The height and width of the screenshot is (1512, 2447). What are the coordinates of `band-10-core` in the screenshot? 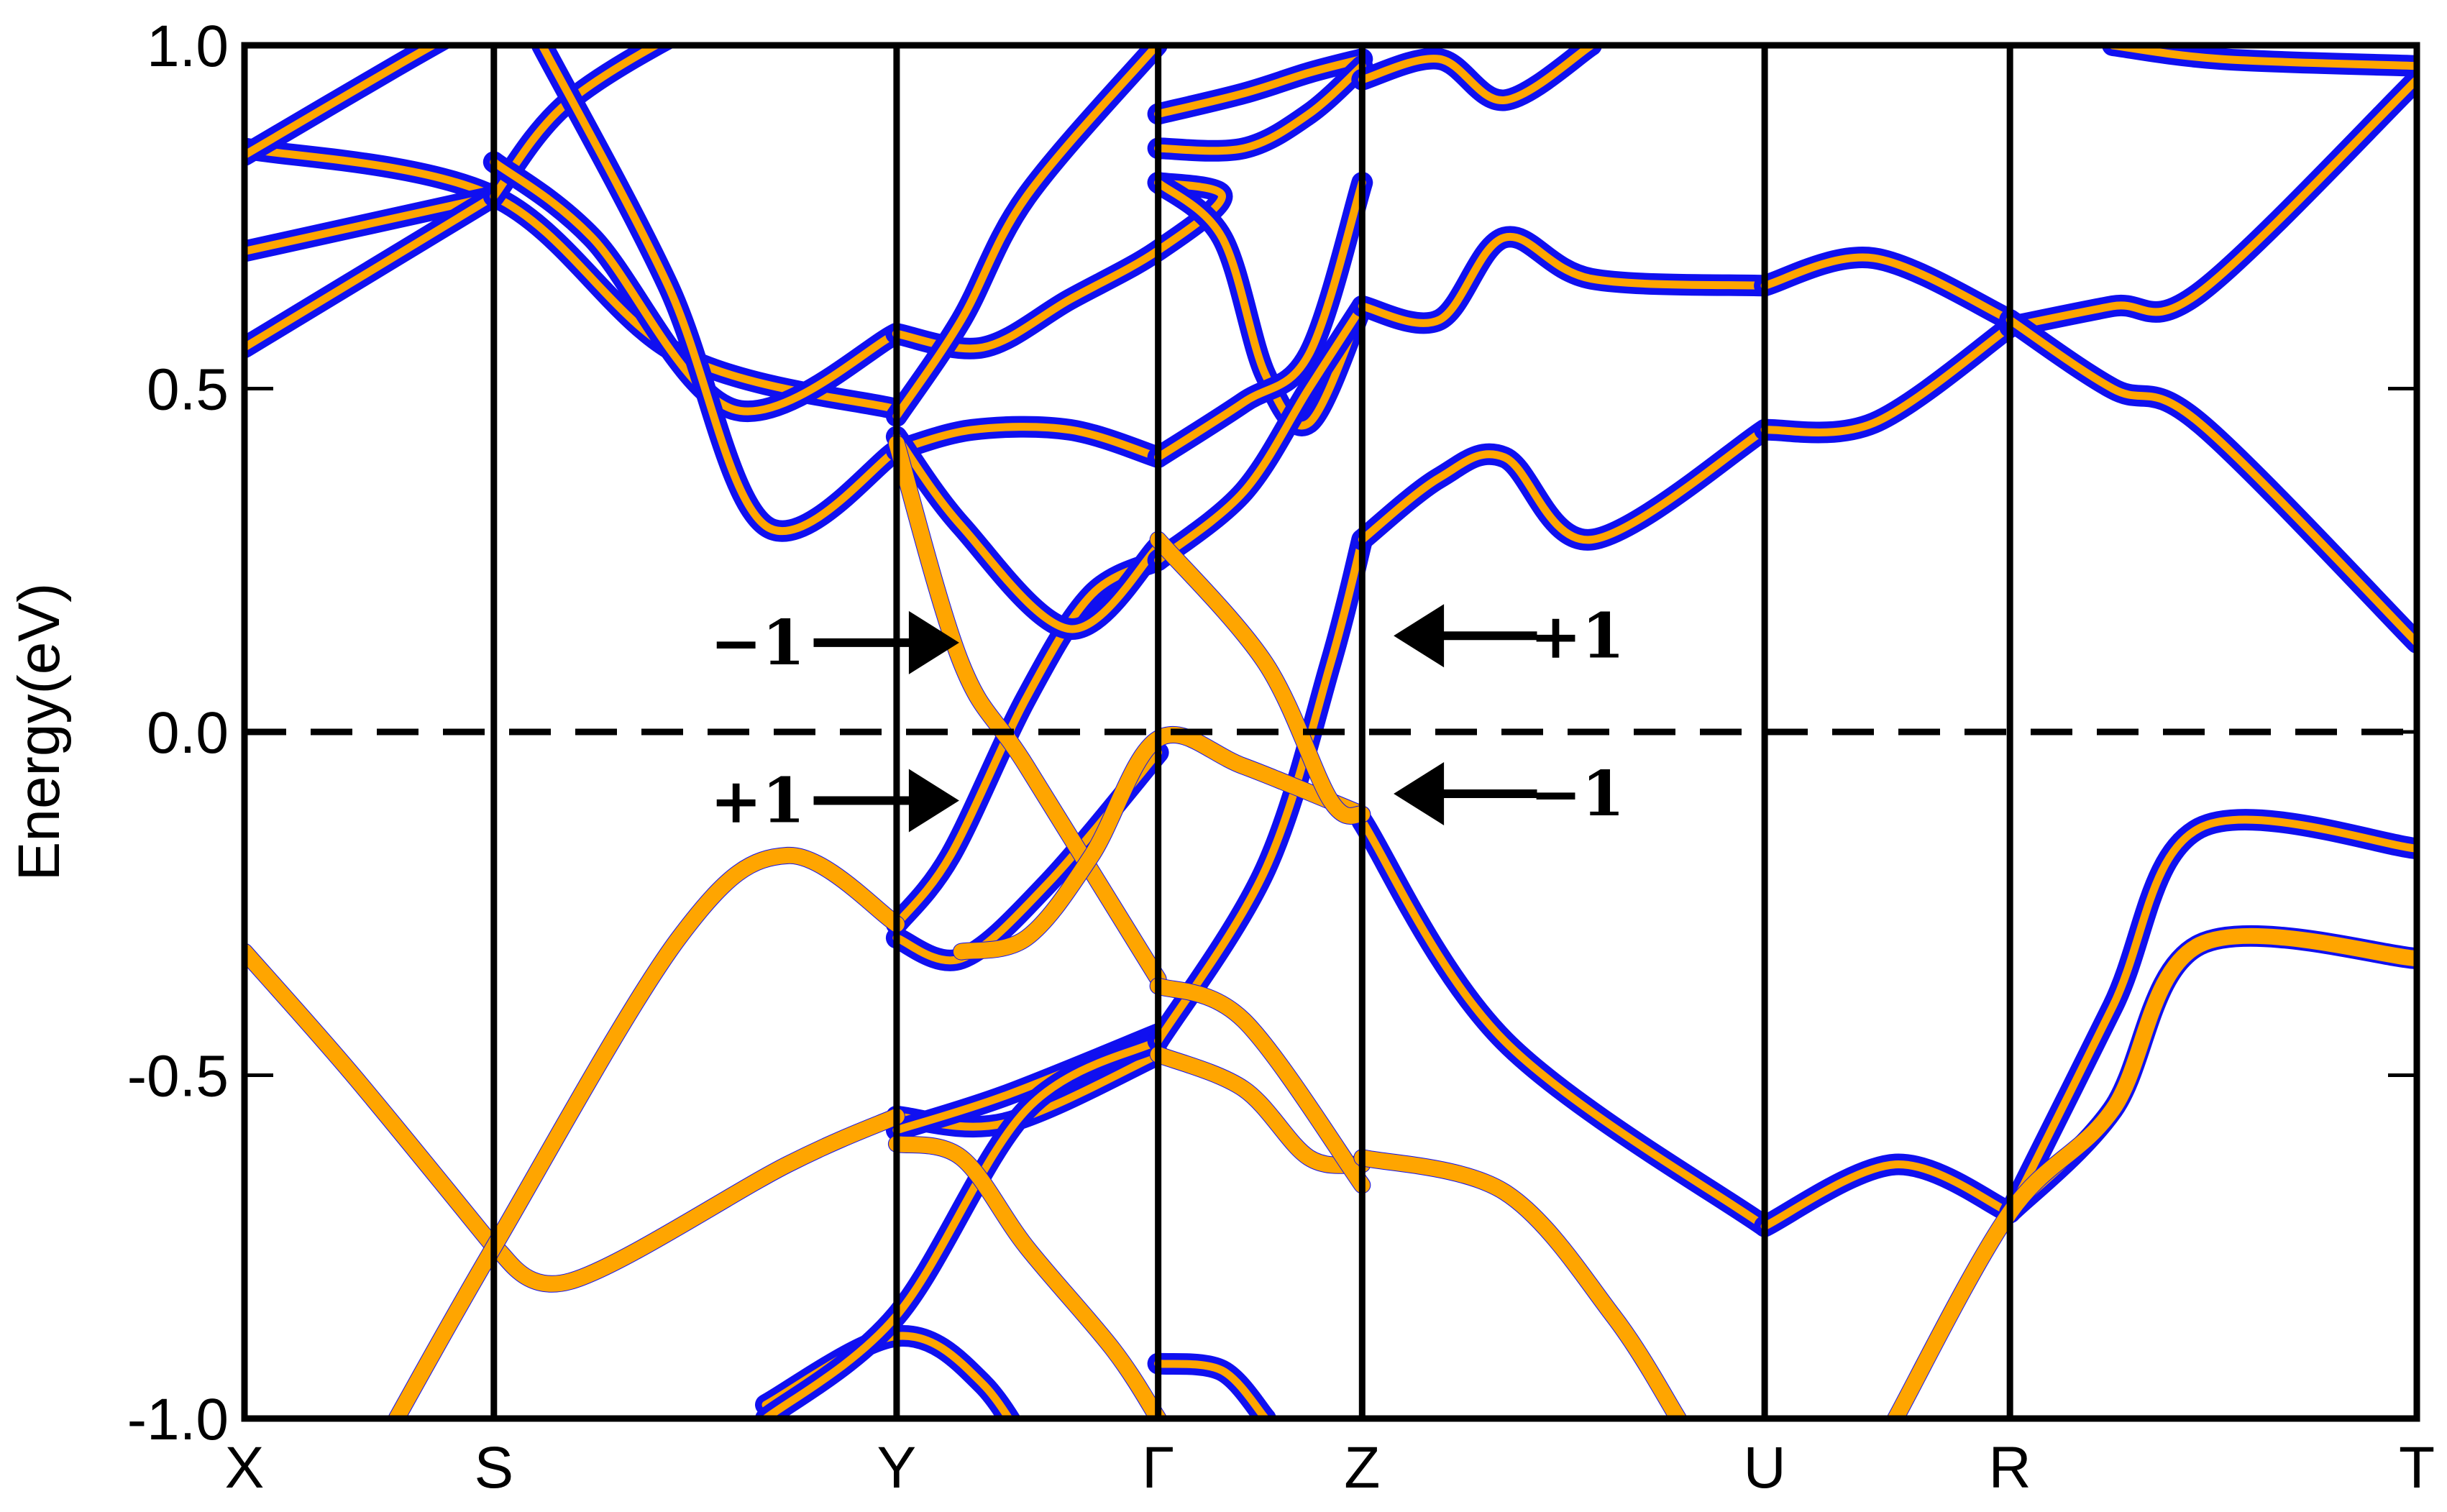 It's located at (1027, 742).